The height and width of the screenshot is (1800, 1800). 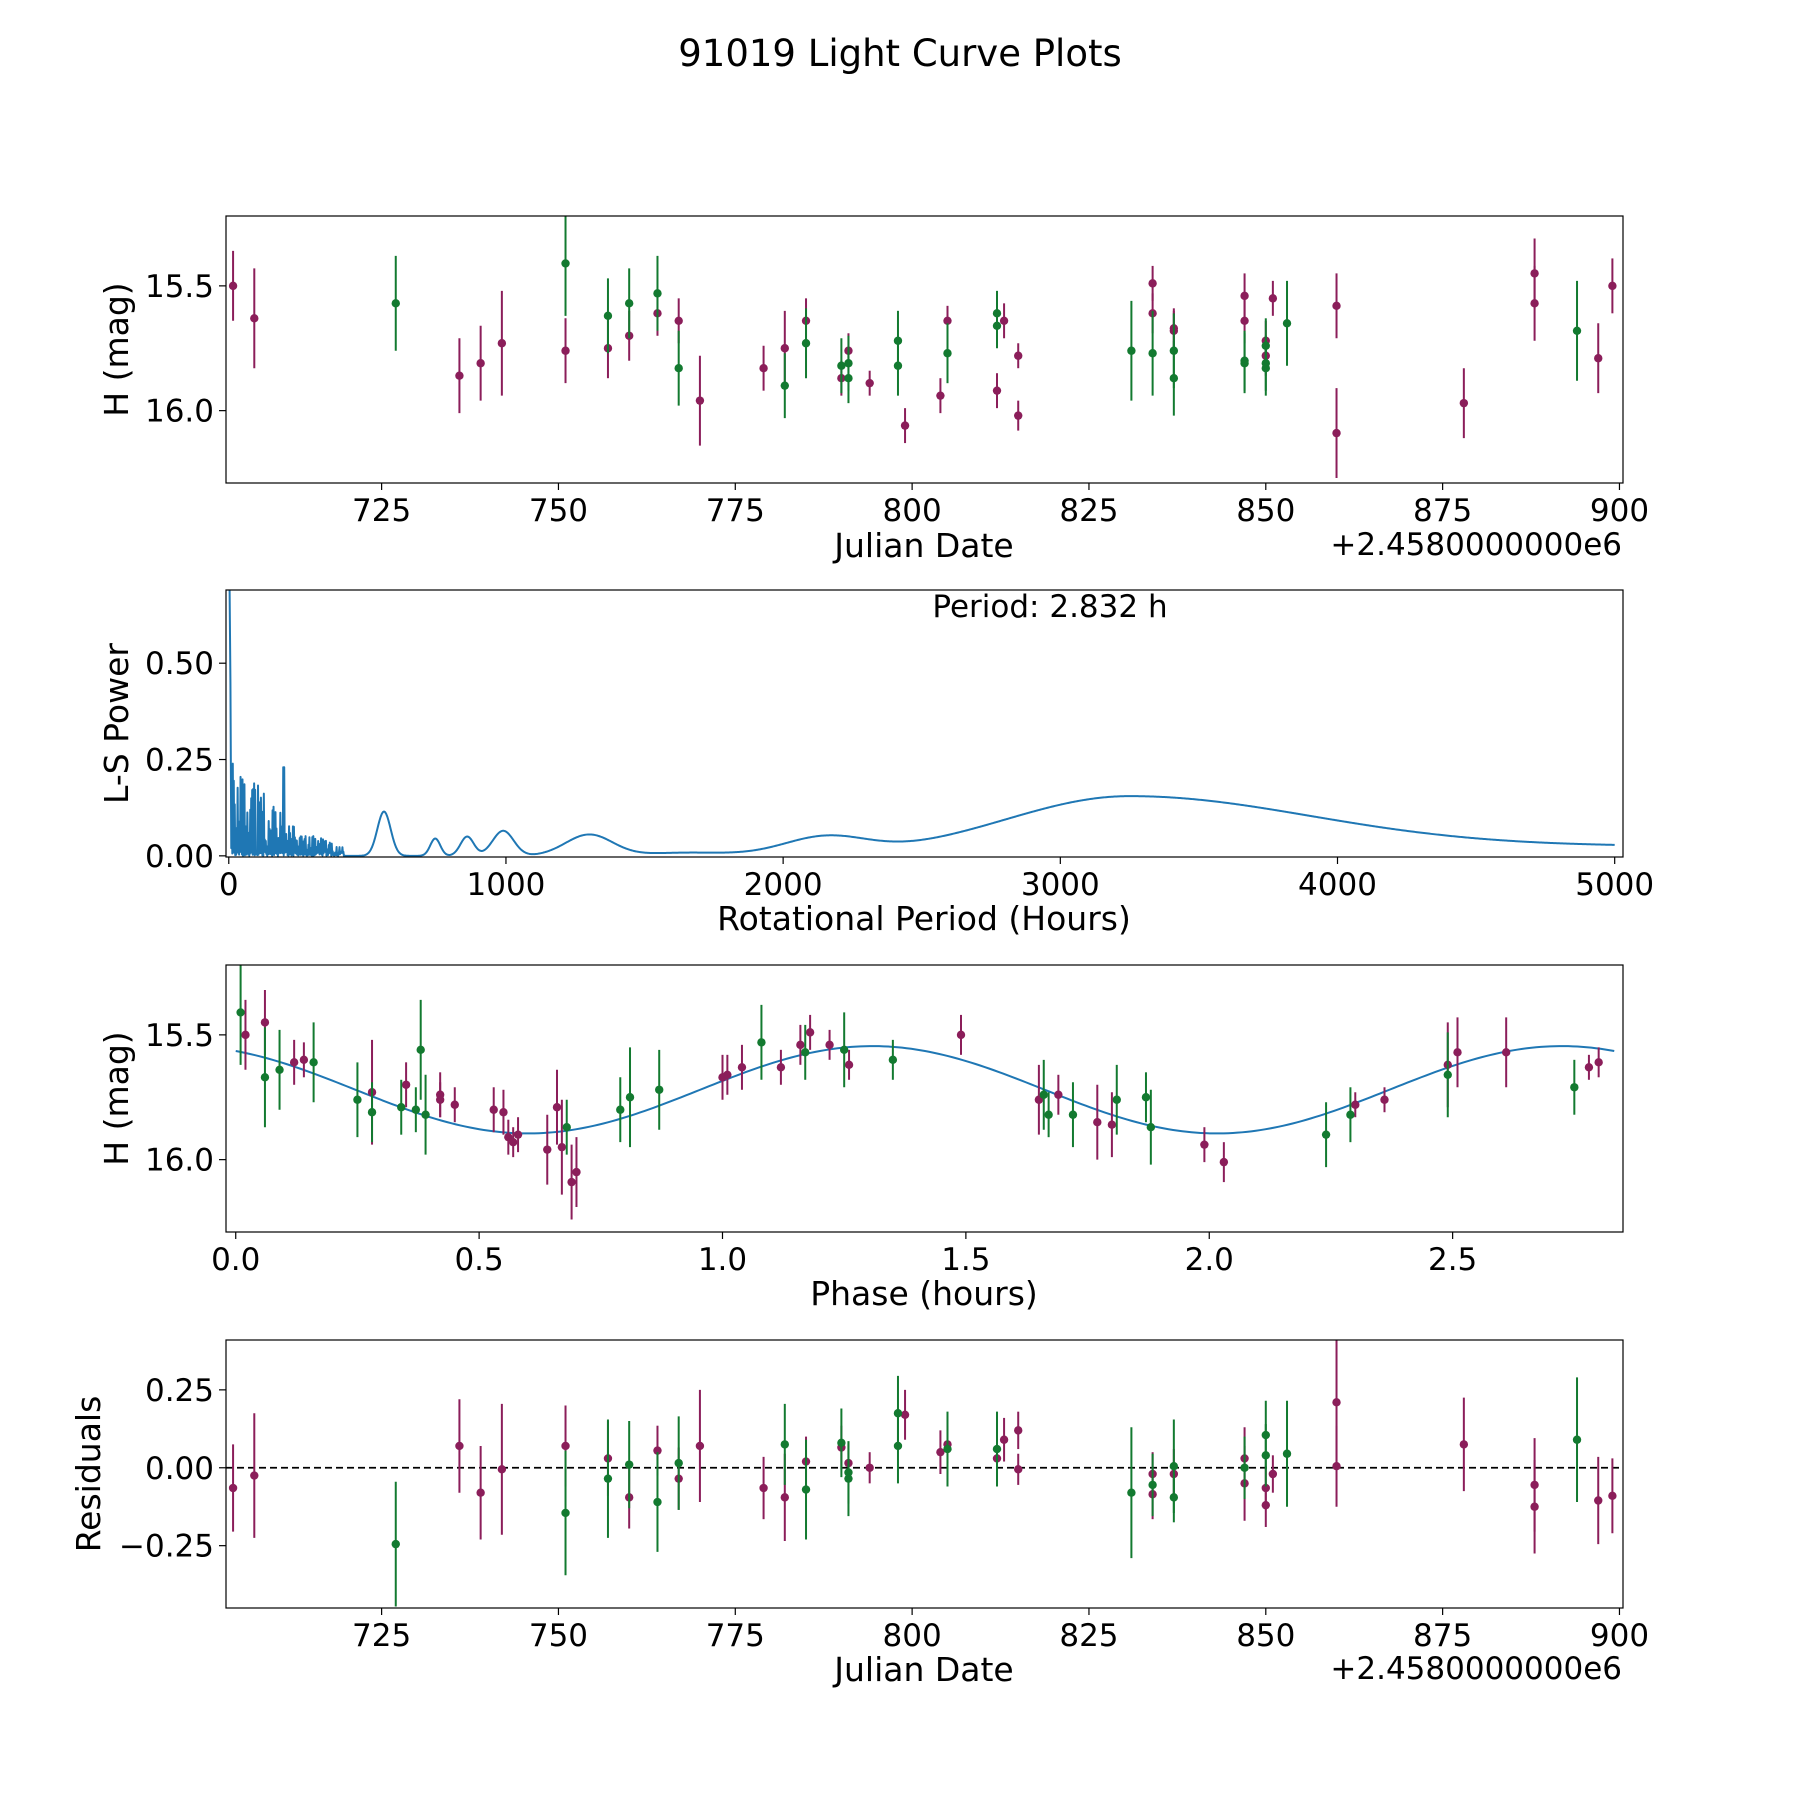 What do you see at coordinates (924, 918) in the screenshot?
I see `periodogram-xlabel: Rotational Period (Hours)` at bounding box center [924, 918].